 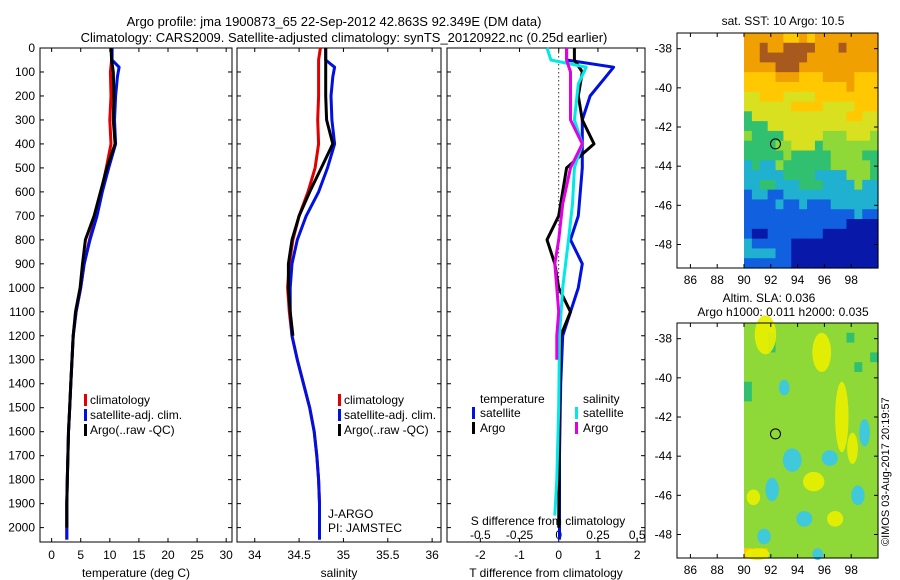 What do you see at coordinates (769, 298) in the screenshot?
I see `sla-map-title: Altim. SLA: 0.036` at bounding box center [769, 298].